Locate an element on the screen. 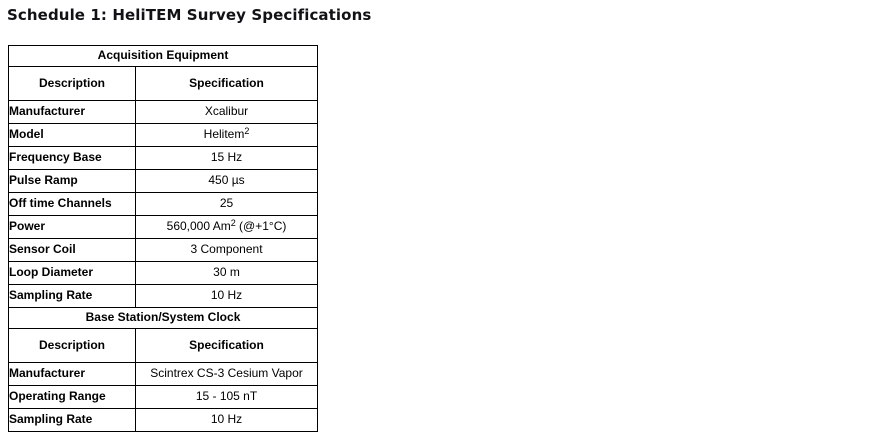  table-row: Model Helitem2 is located at coordinates (163, 135).